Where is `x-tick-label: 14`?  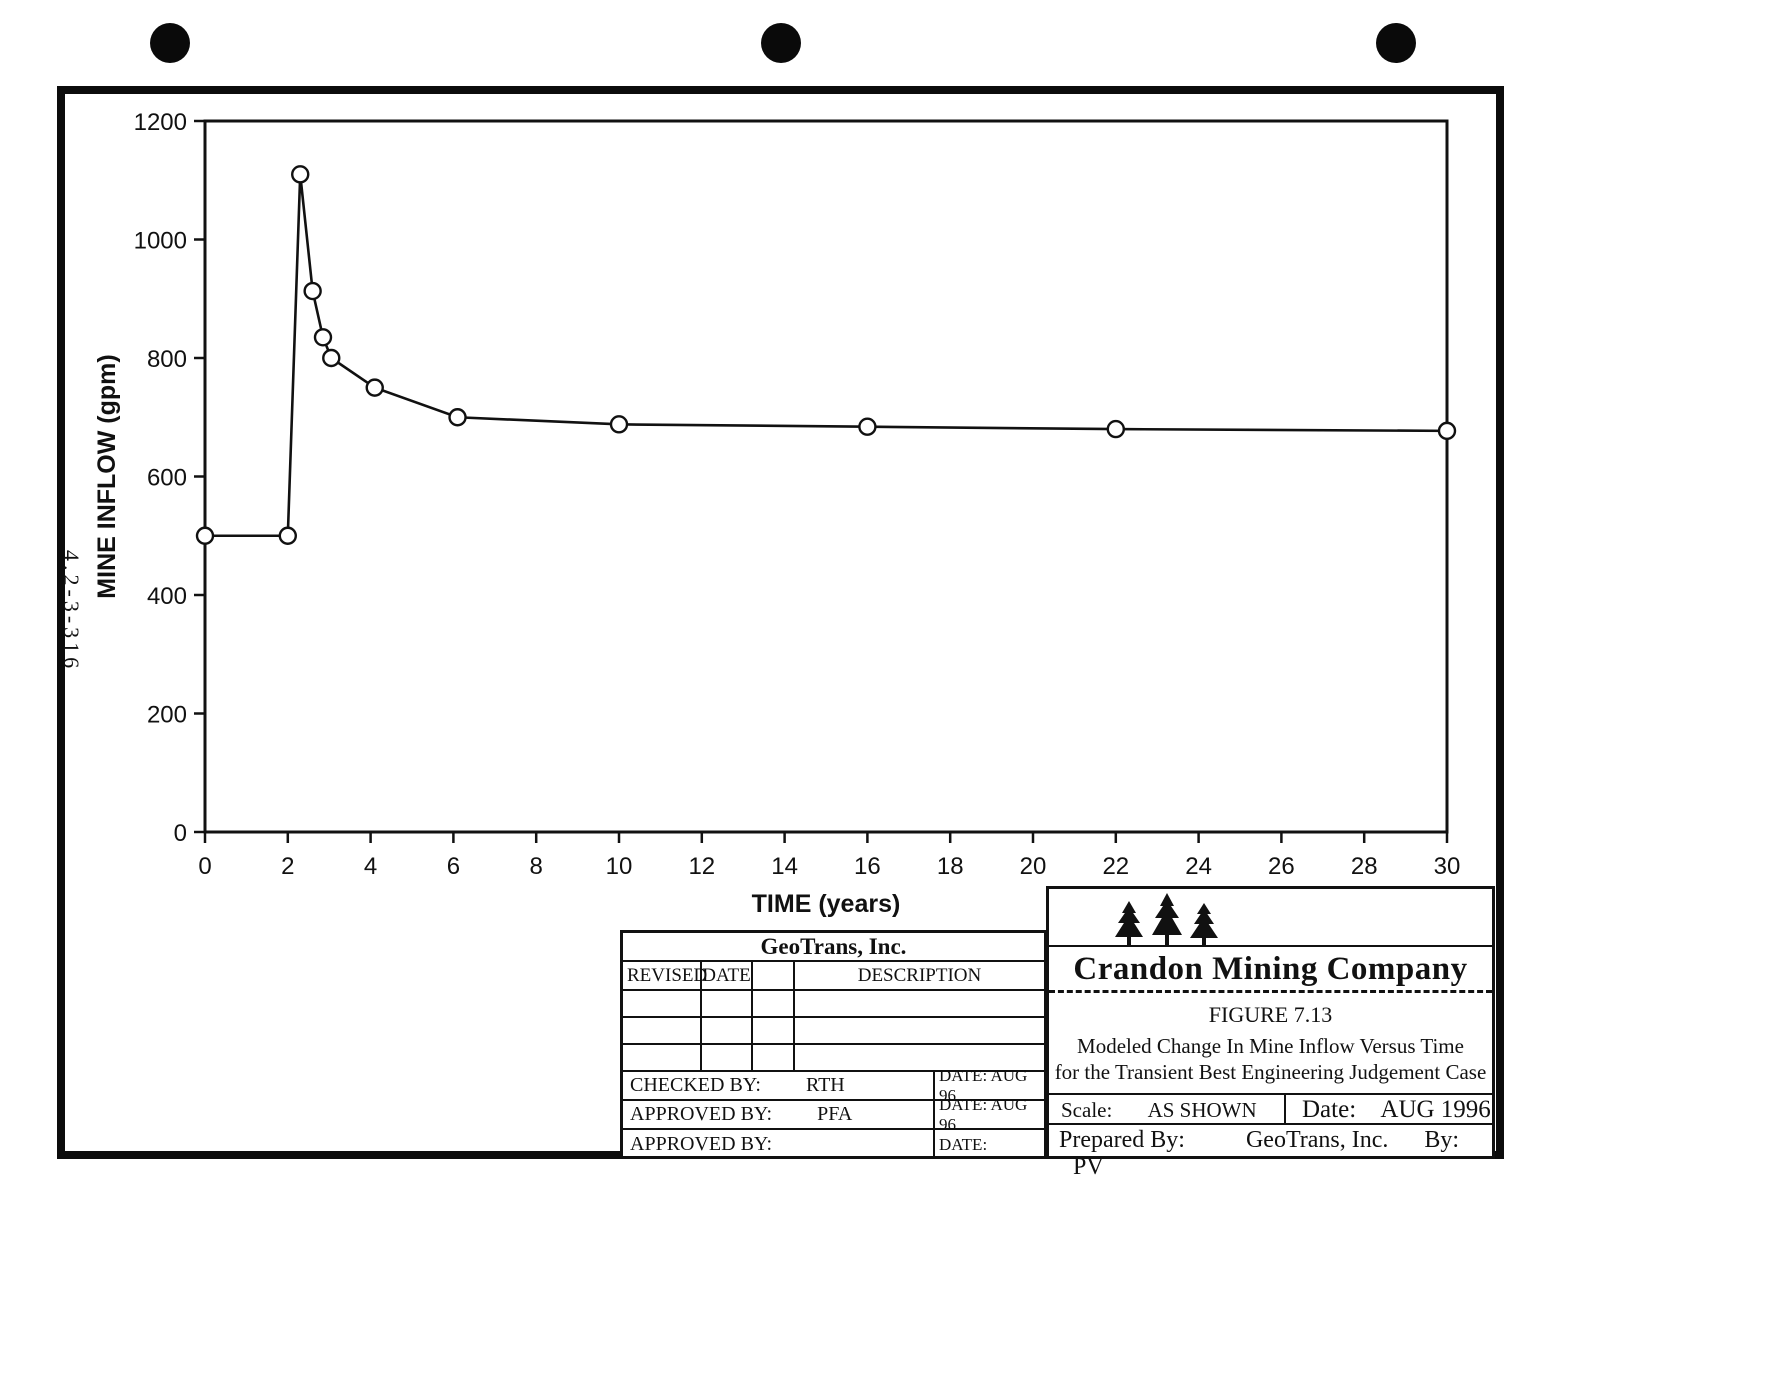
x-tick-label: 14 is located at coordinates (784, 866).